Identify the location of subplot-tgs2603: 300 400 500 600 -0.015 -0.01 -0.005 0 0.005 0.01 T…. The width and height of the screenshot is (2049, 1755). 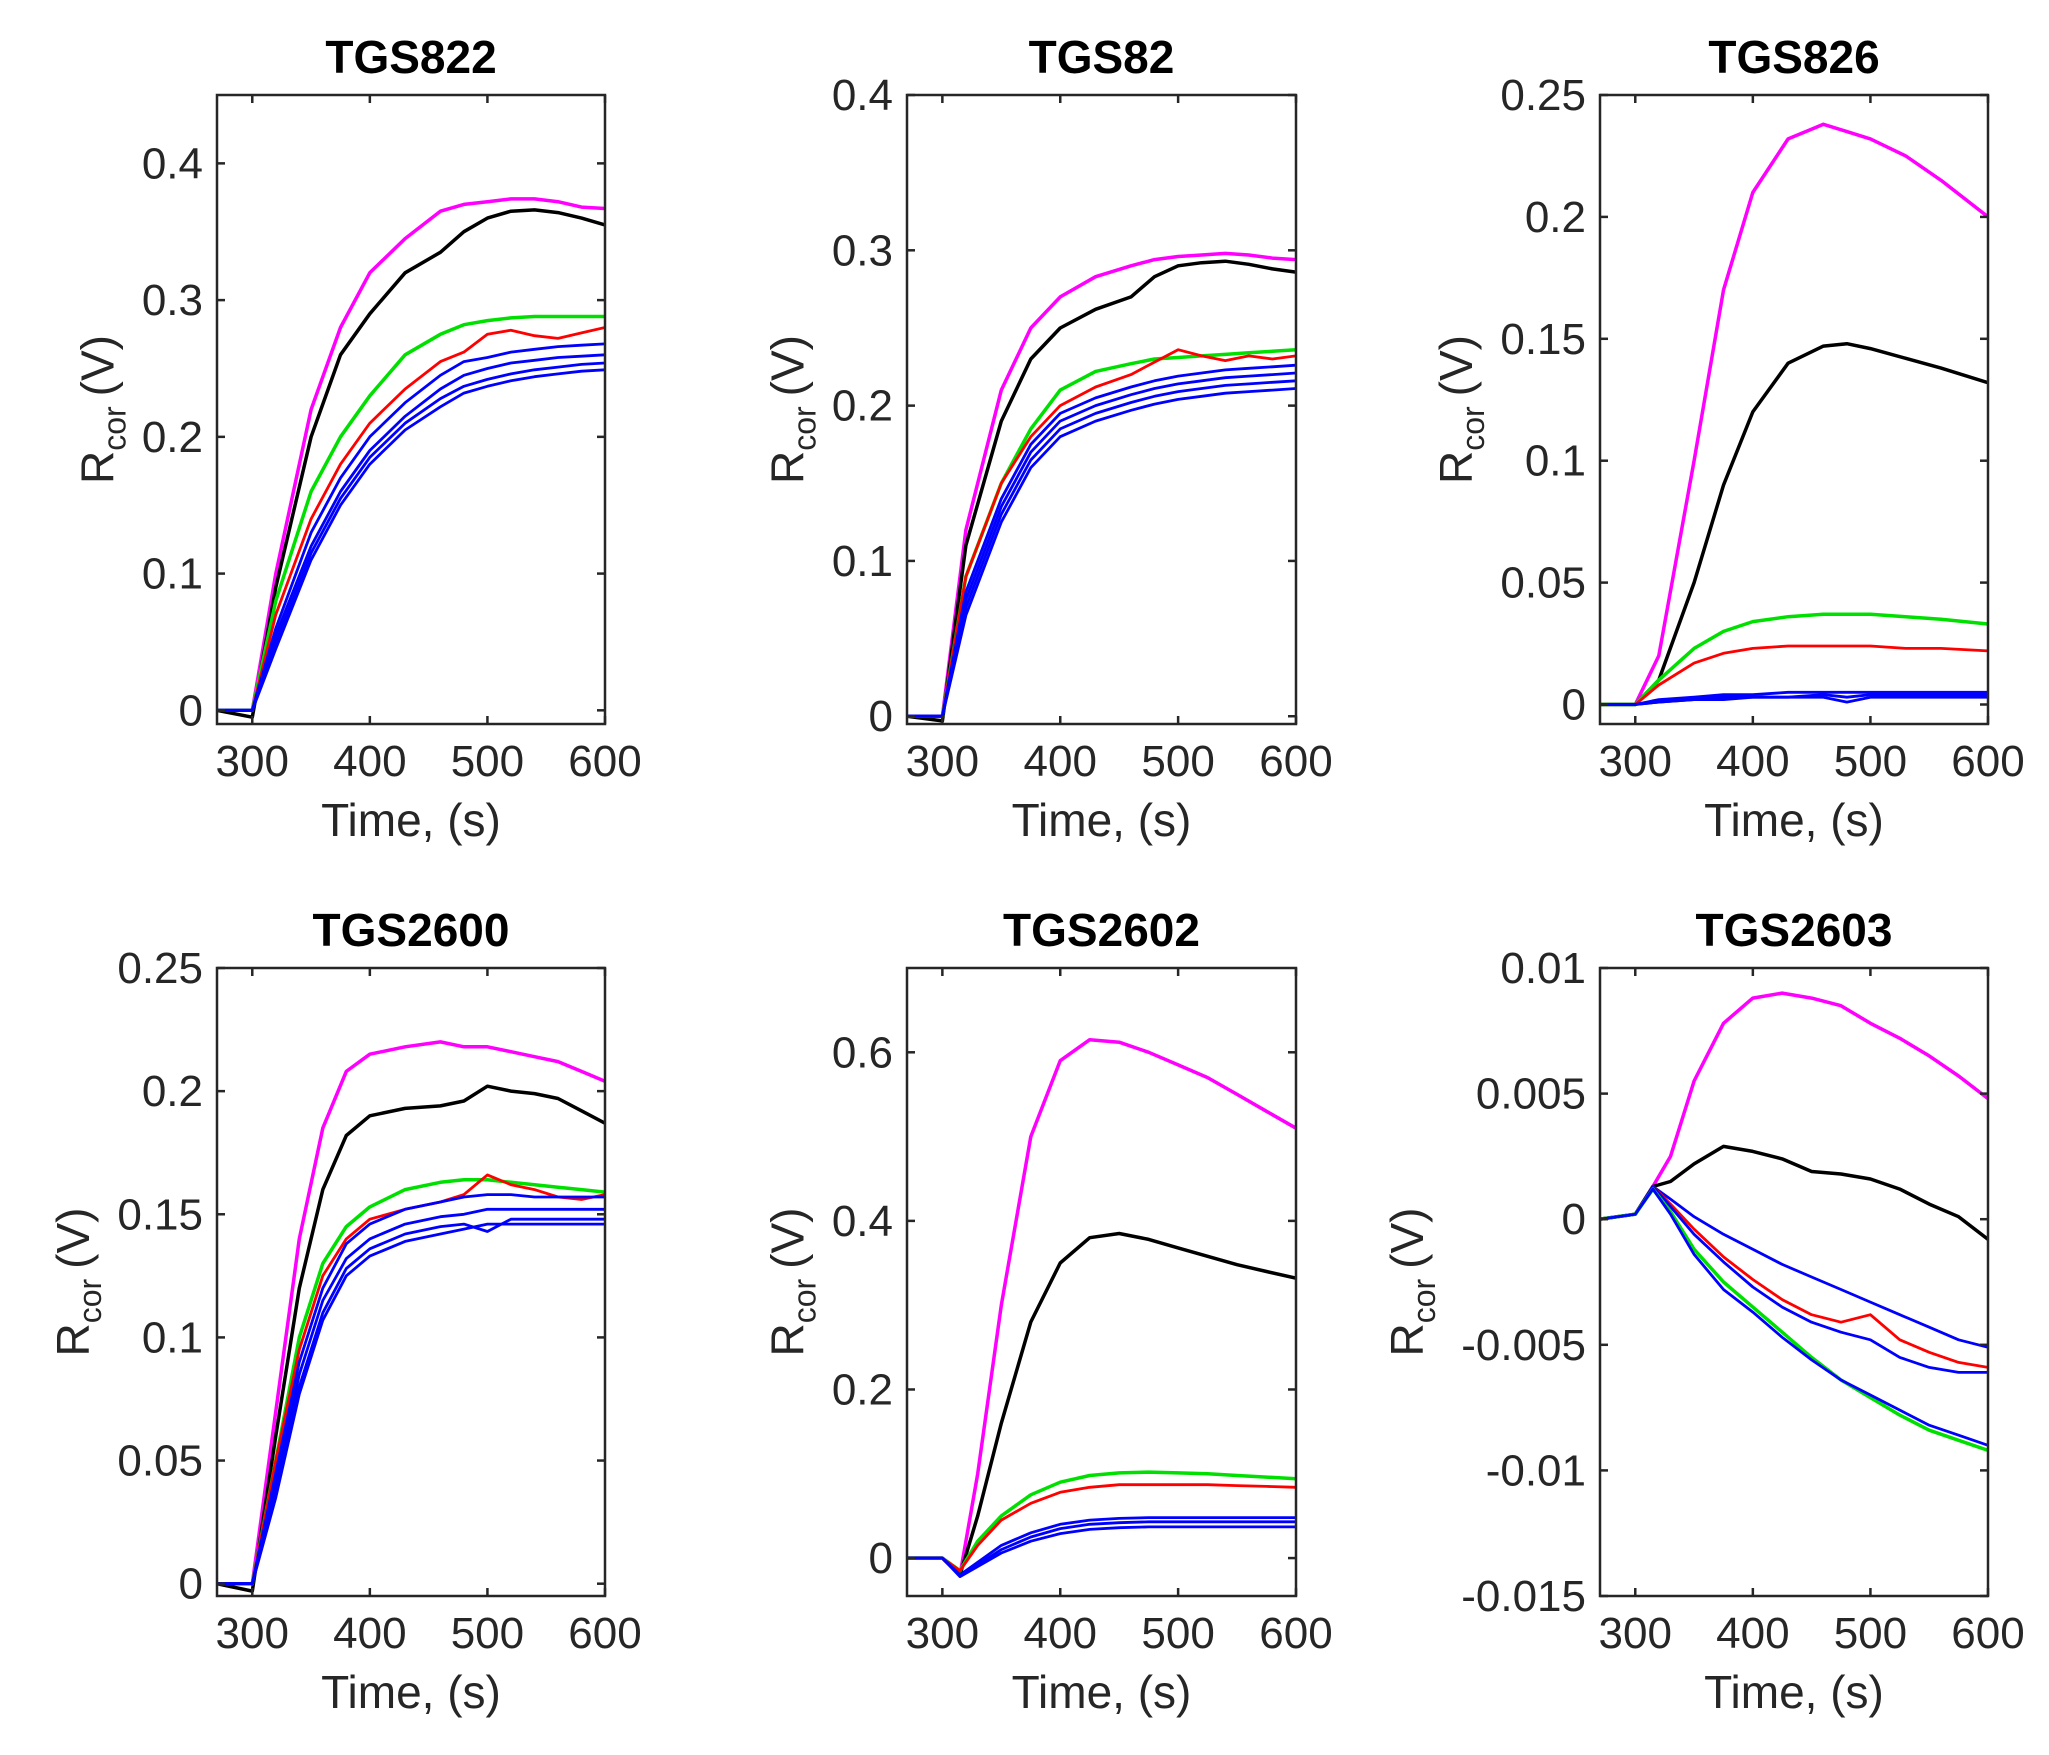
(1703, 1311).